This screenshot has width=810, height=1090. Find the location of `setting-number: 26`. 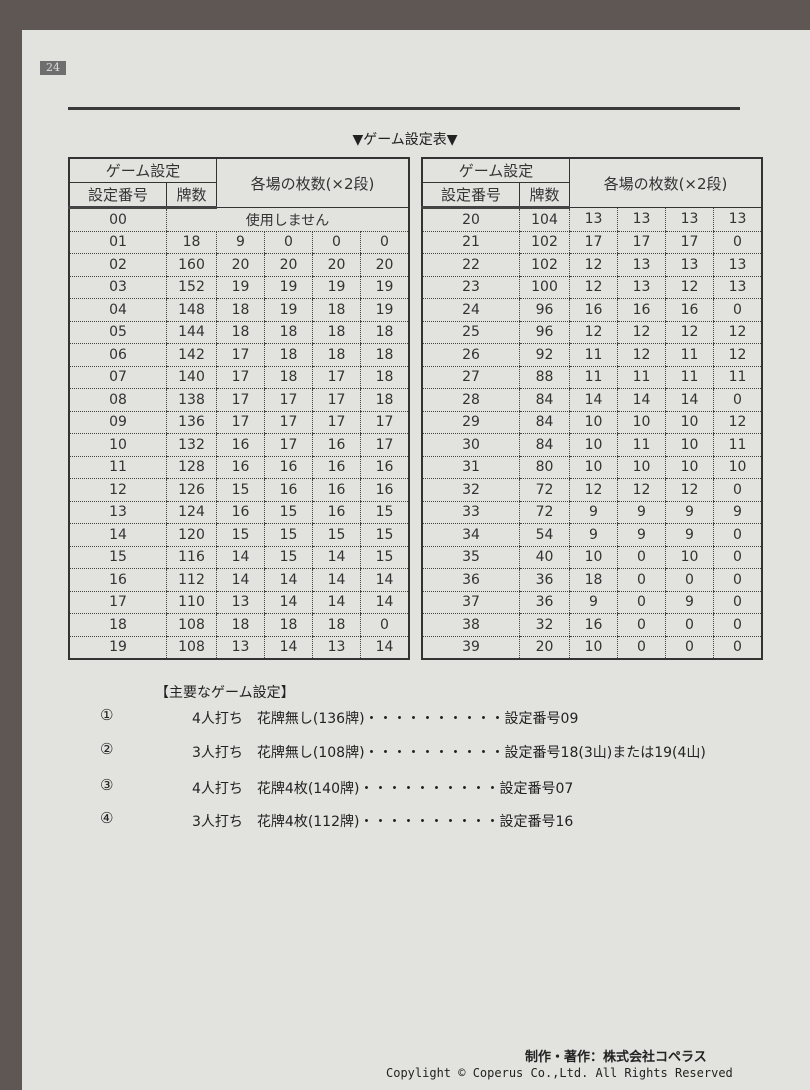

setting-number: 26 is located at coordinates (471, 355).